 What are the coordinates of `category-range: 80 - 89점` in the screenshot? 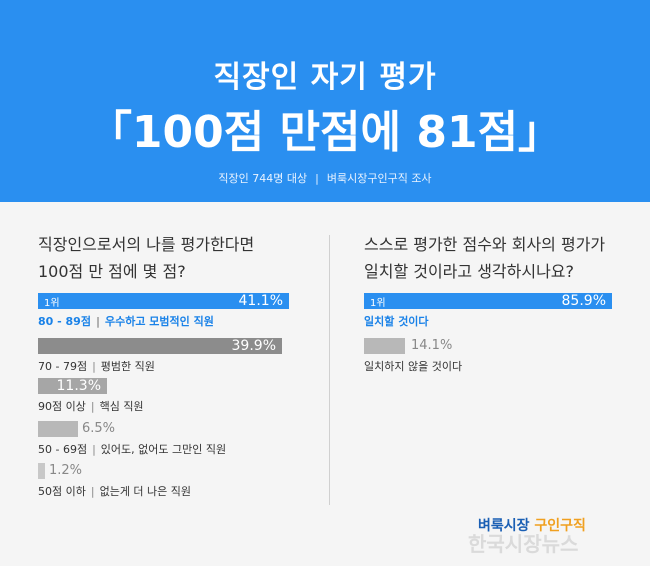 It's located at (64, 321).